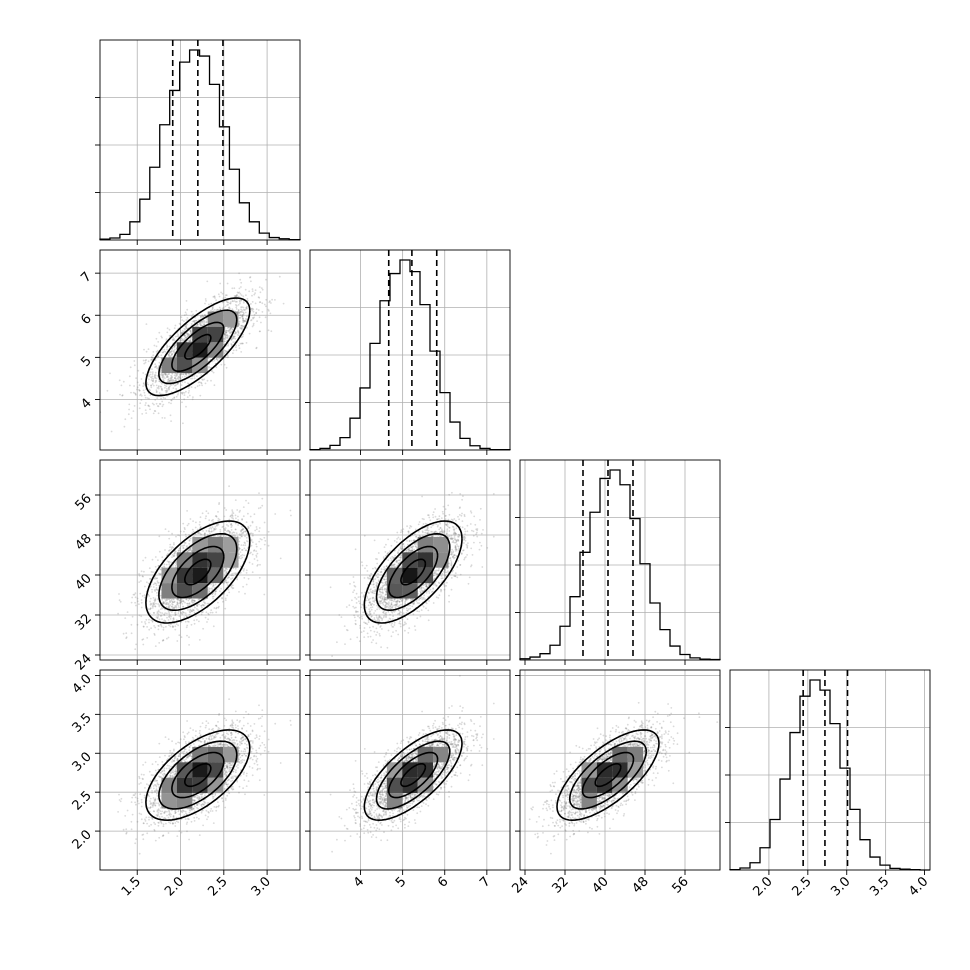 This screenshot has width=970, height=970. I want to click on axes-frame, so click(620, 560).